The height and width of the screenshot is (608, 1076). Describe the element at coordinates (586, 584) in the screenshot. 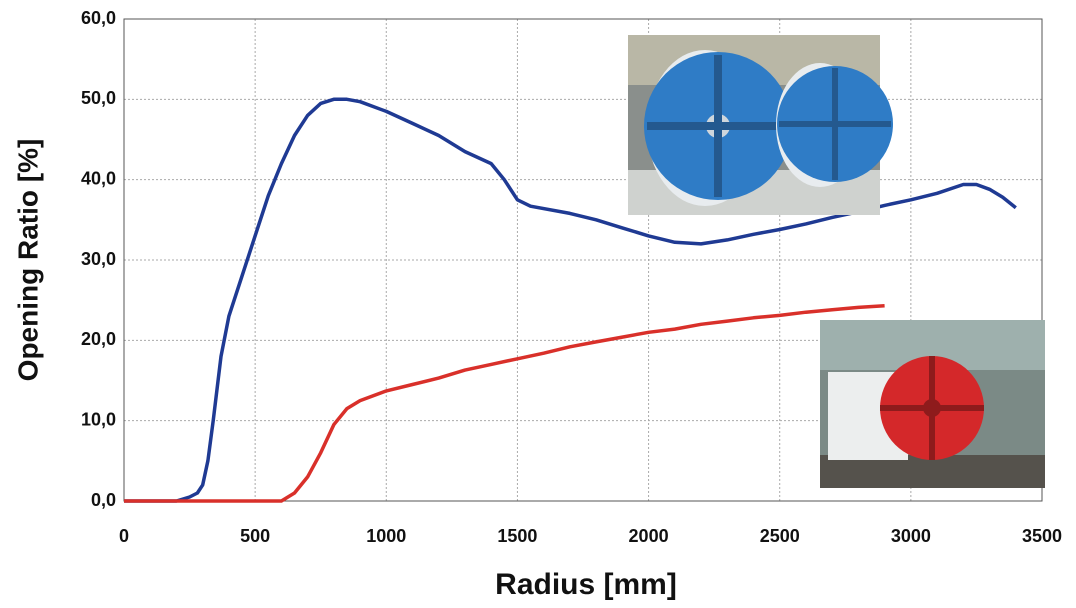

I see `x-axis-title: Radius [mm]` at that location.